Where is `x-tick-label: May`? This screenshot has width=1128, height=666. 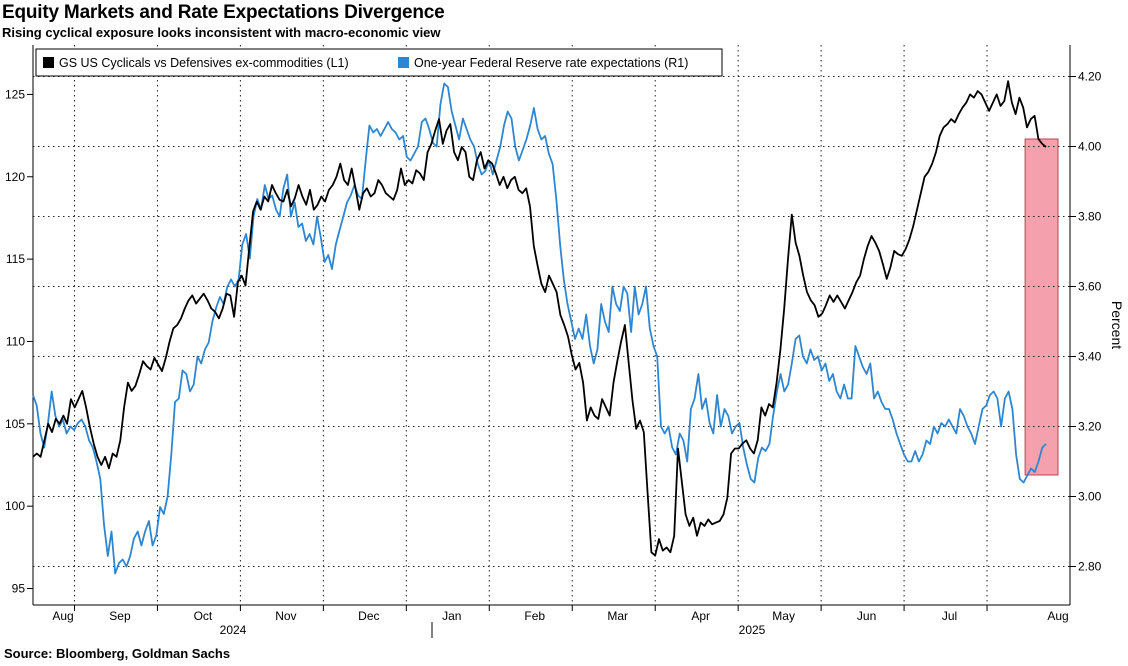
x-tick-label: May is located at coordinates (783, 616).